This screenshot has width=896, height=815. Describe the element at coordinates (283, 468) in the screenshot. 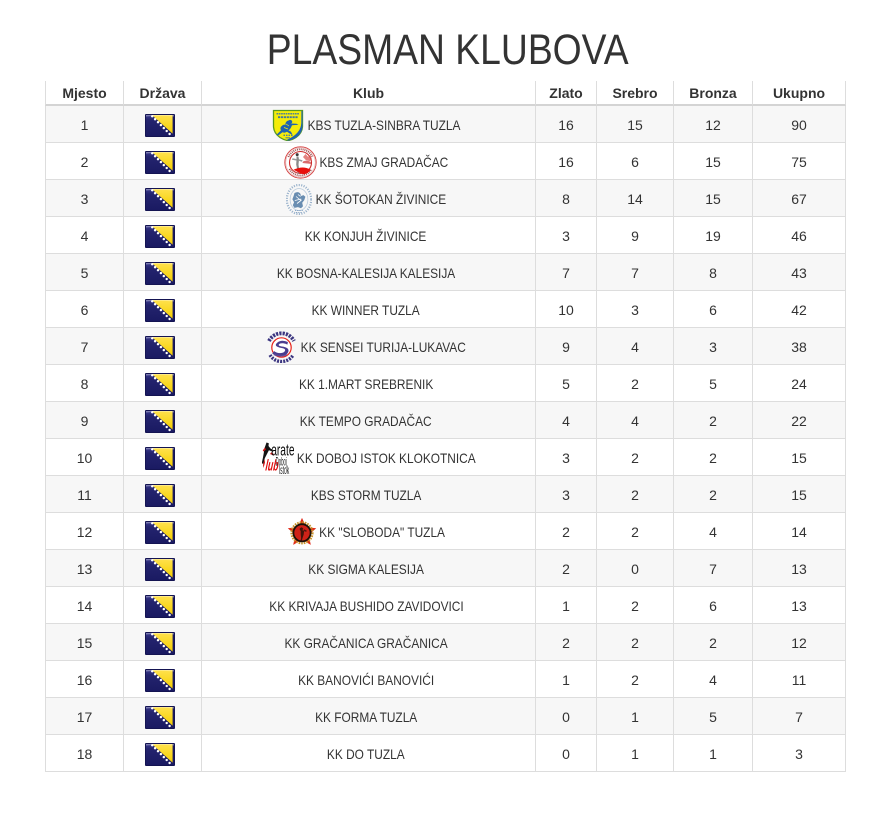

I see `svg-text: Istok` at that location.